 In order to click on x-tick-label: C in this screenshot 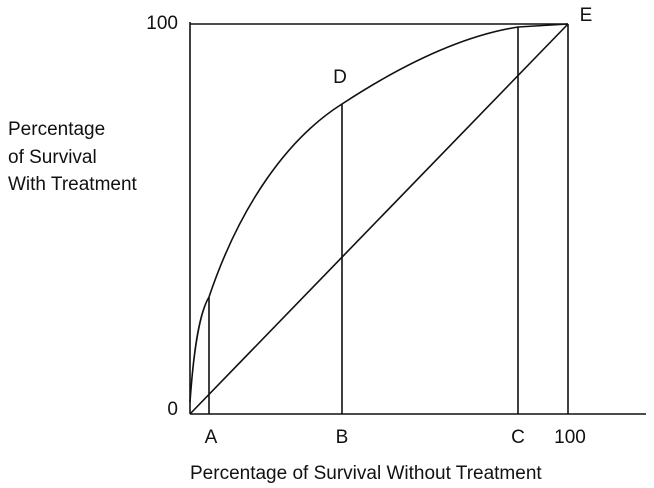, I will do `click(518, 437)`.